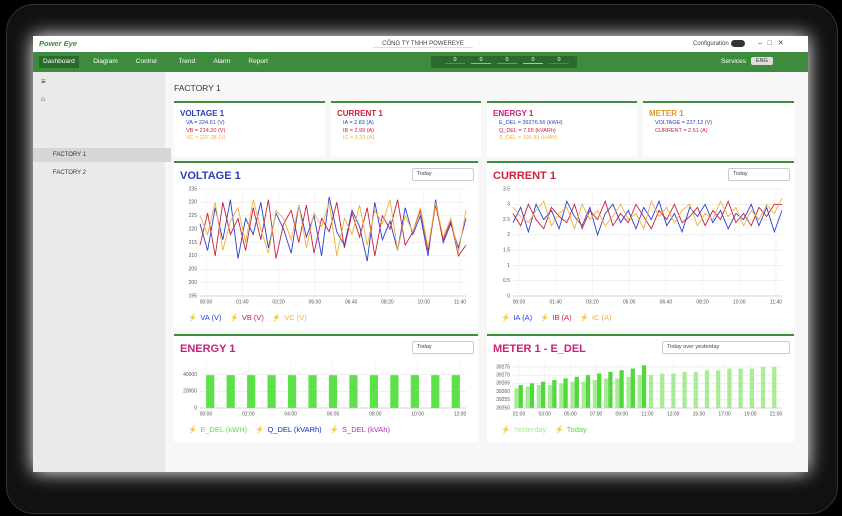  Describe the element at coordinates (102, 155) in the screenshot. I see `sidebar-item: FACTORY 1` at that location.